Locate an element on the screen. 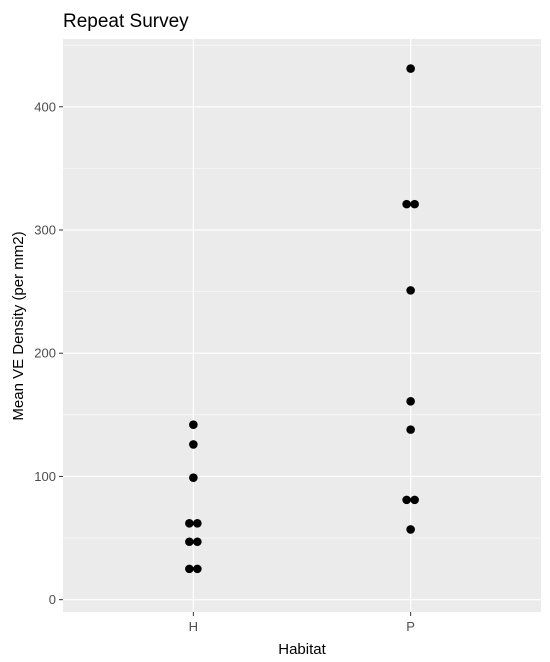 This screenshot has width=550, height=662. x-tick-label: H is located at coordinates (193, 626).